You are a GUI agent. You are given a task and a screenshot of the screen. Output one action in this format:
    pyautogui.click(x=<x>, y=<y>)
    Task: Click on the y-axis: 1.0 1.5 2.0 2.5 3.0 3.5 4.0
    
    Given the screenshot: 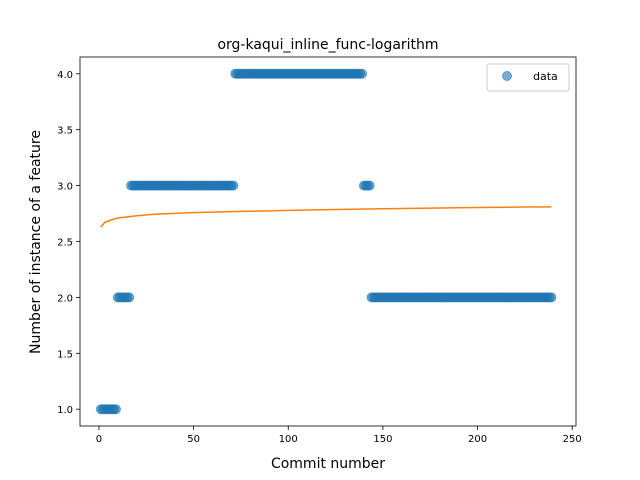 What is the action you would take?
    pyautogui.click(x=68, y=243)
    